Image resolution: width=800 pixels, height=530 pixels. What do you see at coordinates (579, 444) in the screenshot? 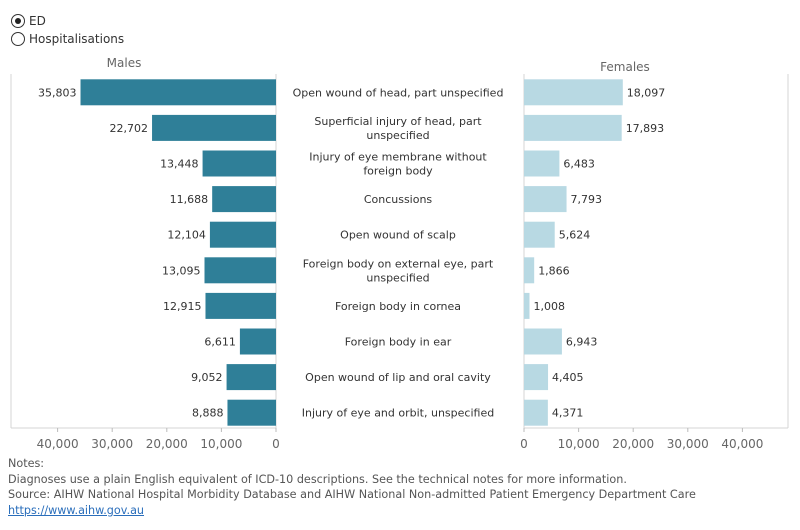
I see `females-tick-label: 10,000` at bounding box center [579, 444].